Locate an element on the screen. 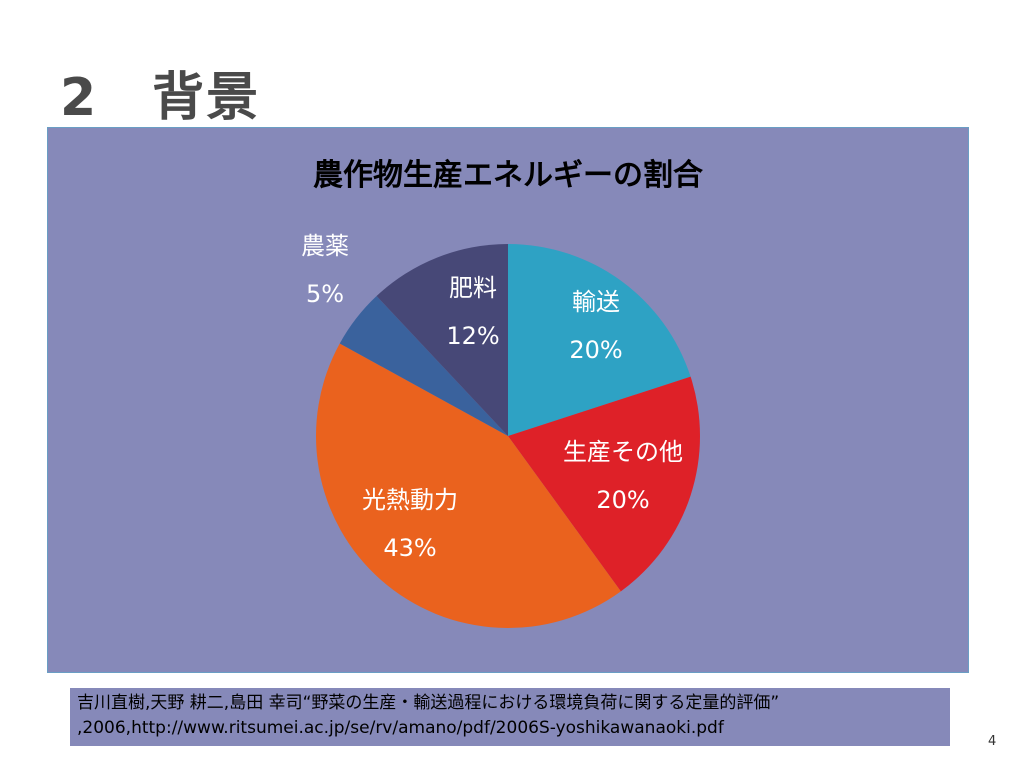 The height and width of the screenshot is (768, 1024). pie-slice-transport is located at coordinates (599, 340).